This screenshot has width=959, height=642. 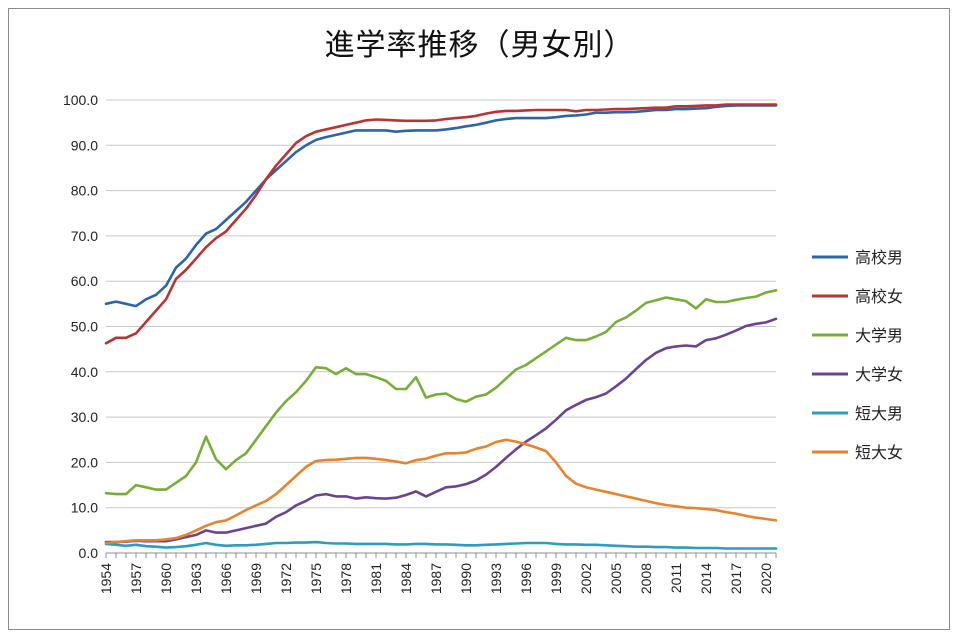 I want to click on x-tick-label: 1966, so click(x=226, y=578).